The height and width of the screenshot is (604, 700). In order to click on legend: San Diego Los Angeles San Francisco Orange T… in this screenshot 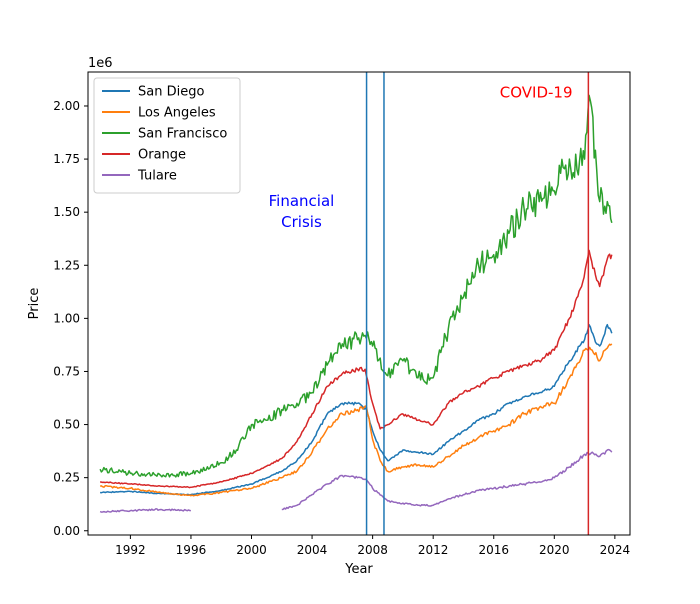, I will do `click(167, 135)`.